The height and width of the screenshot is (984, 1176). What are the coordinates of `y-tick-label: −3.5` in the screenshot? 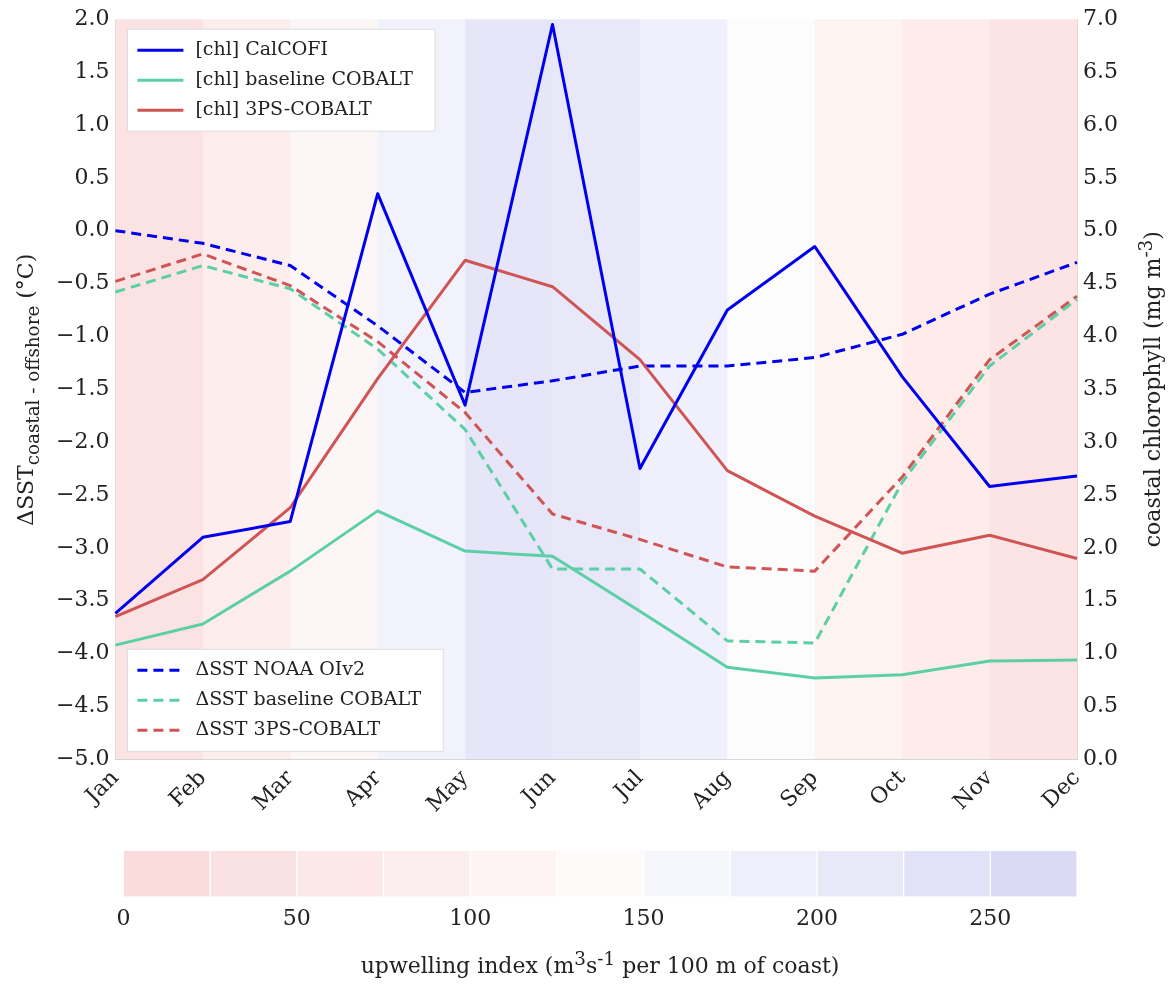 It's located at (83, 599).